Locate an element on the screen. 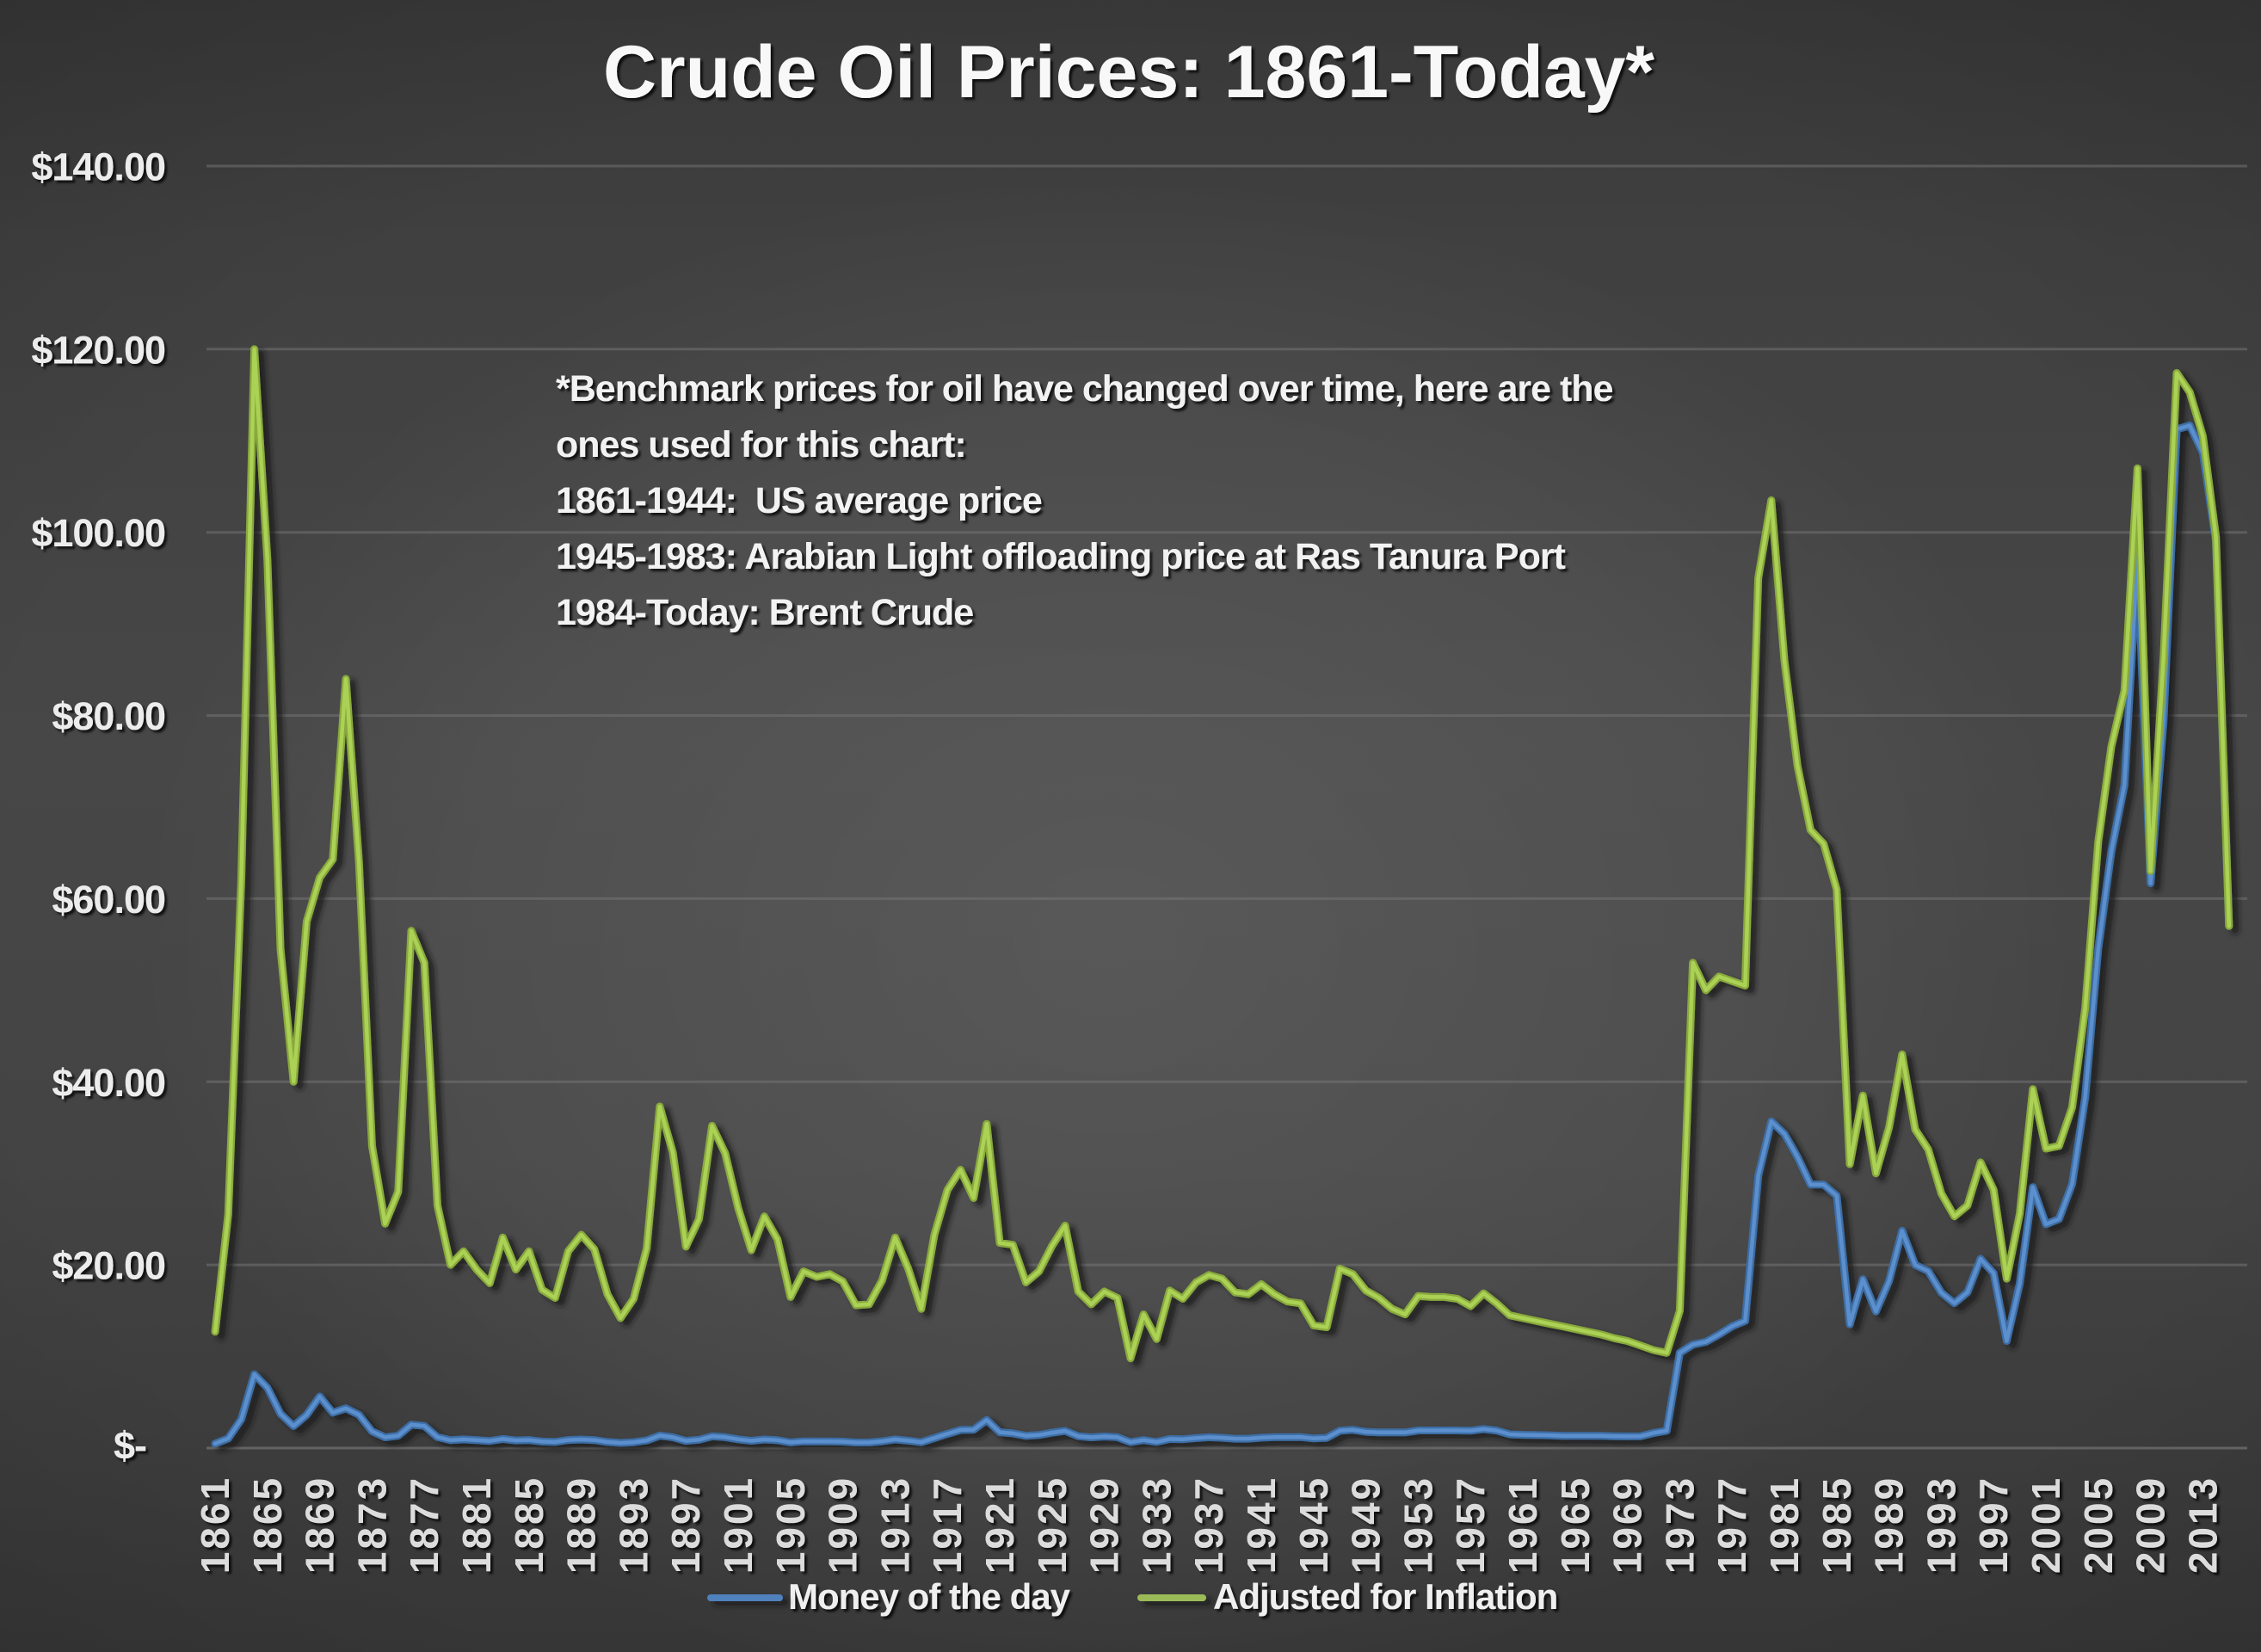 The height and width of the screenshot is (1652, 2261). svg-text: 1917 is located at coordinates (947, 1525).